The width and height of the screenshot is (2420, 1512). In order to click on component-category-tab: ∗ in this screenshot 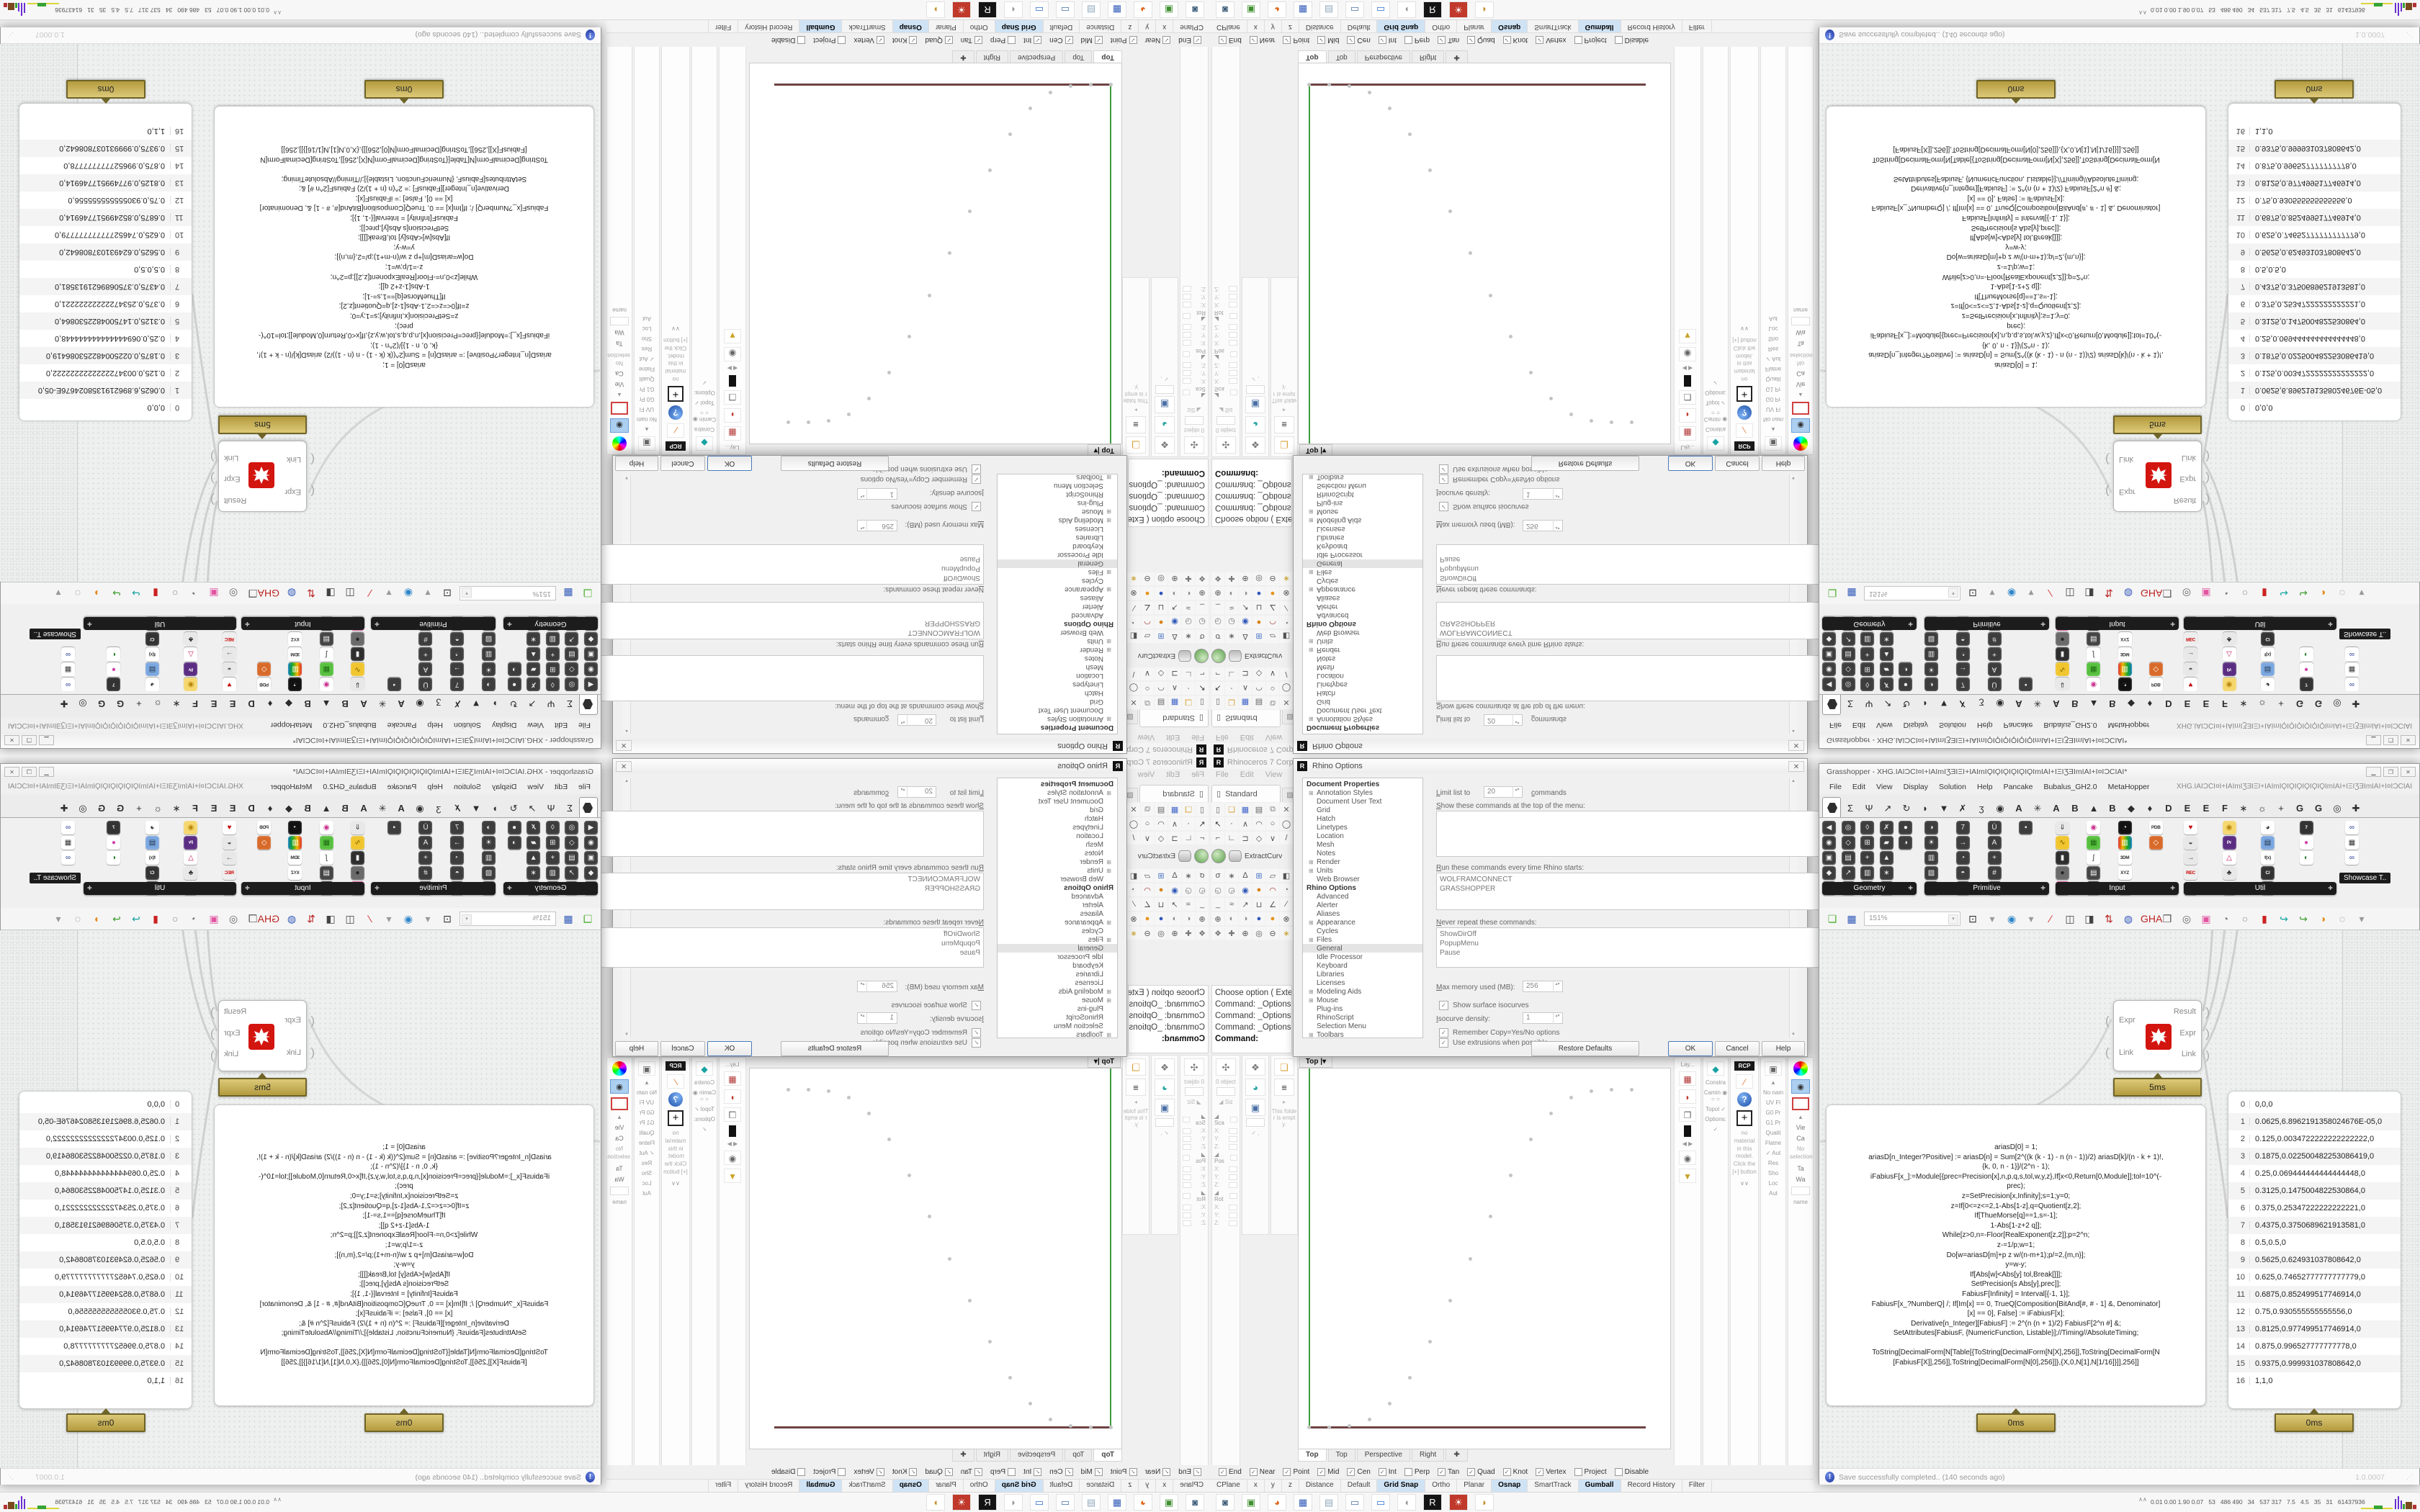, I will do `click(176, 703)`.